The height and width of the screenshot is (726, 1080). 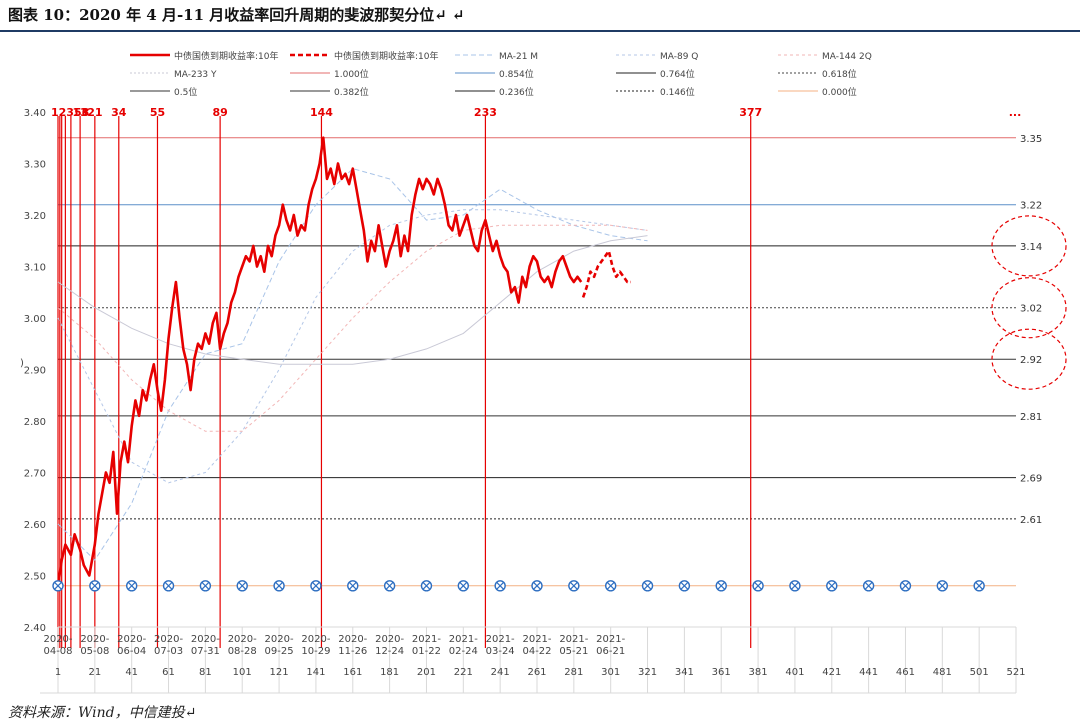 What do you see at coordinates (35, 577) in the screenshot?
I see `y-tick-label: 2.50` at bounding box center [35, 577].